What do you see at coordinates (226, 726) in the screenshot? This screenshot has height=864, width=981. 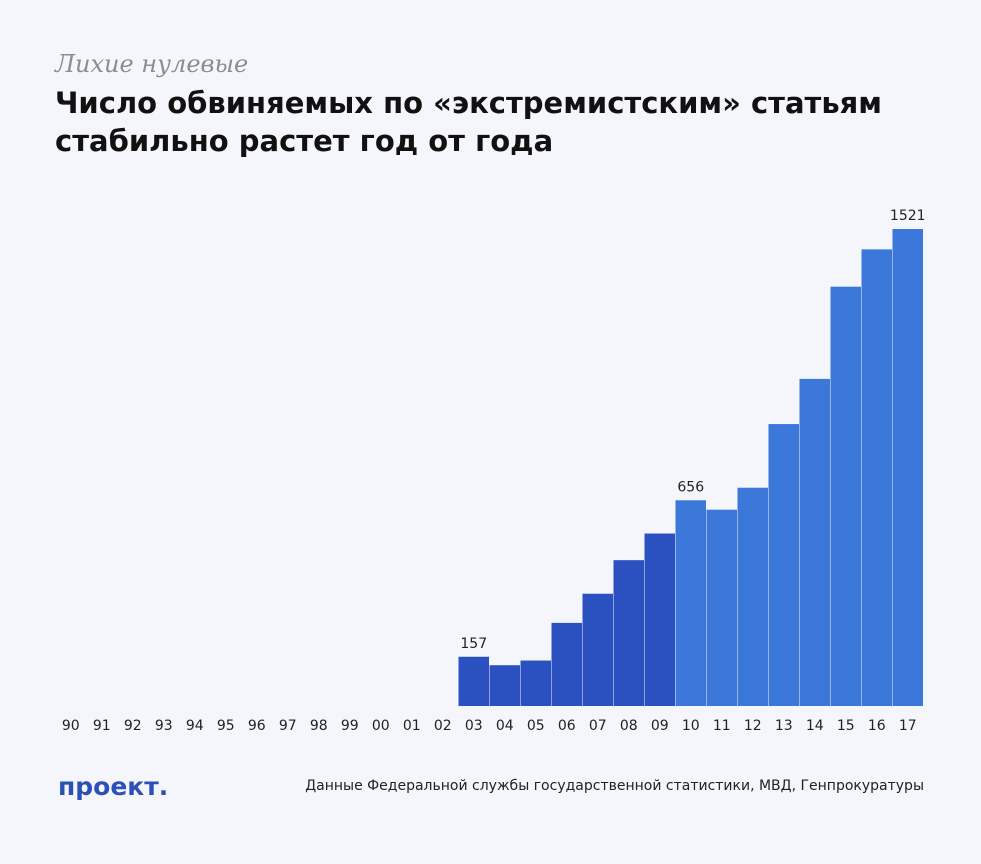 I see `x-tick-95: 95` at bounding box center [226, 726].